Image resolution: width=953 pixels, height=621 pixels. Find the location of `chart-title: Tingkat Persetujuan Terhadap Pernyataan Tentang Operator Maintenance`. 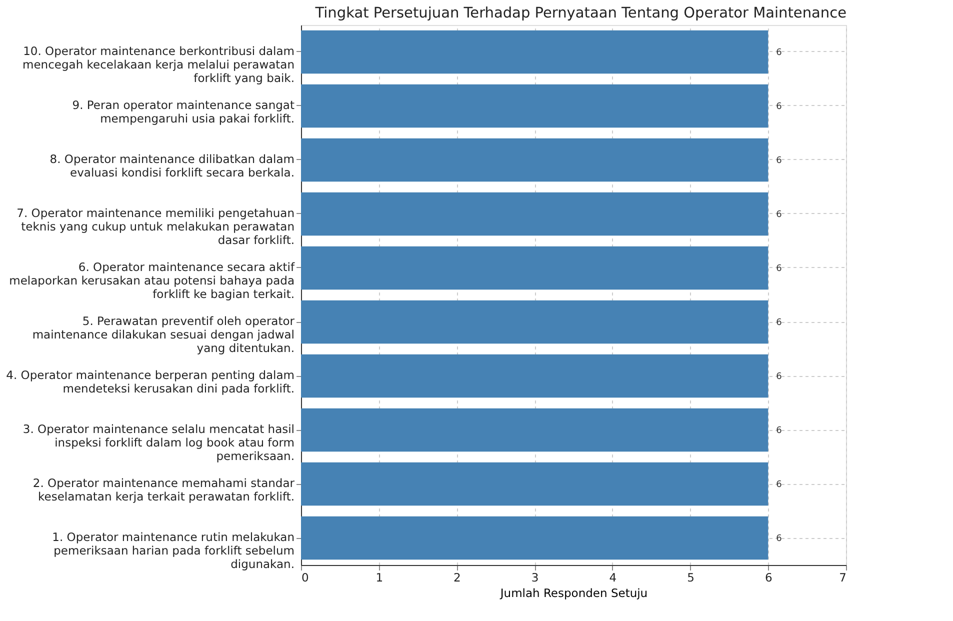

chart-title: Tingkat Persetujuan Terhadap Pernyataan Tentang Operator Maintenance is located at coordinates (580, 14).